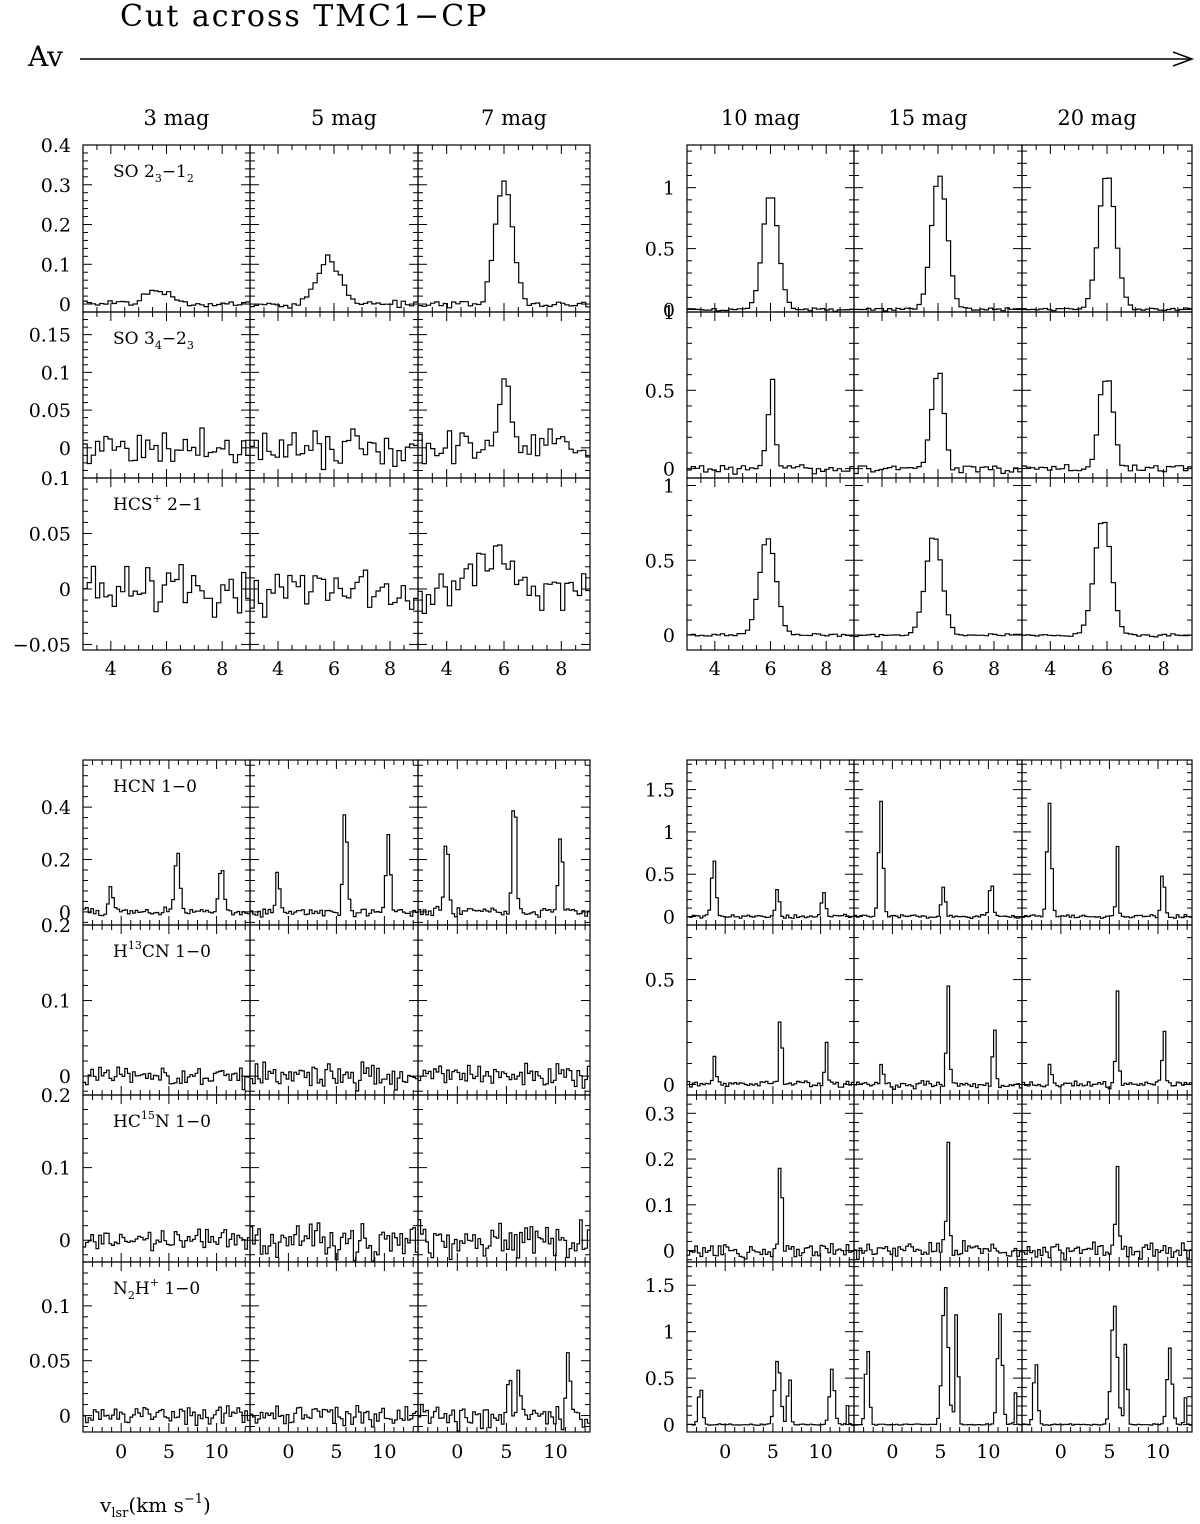  What do you see at coordinates (750, 844) in the screenshot?
I see `spectrum-panel: 0 0.5 1 1.5` at bounding box center [750, 844].